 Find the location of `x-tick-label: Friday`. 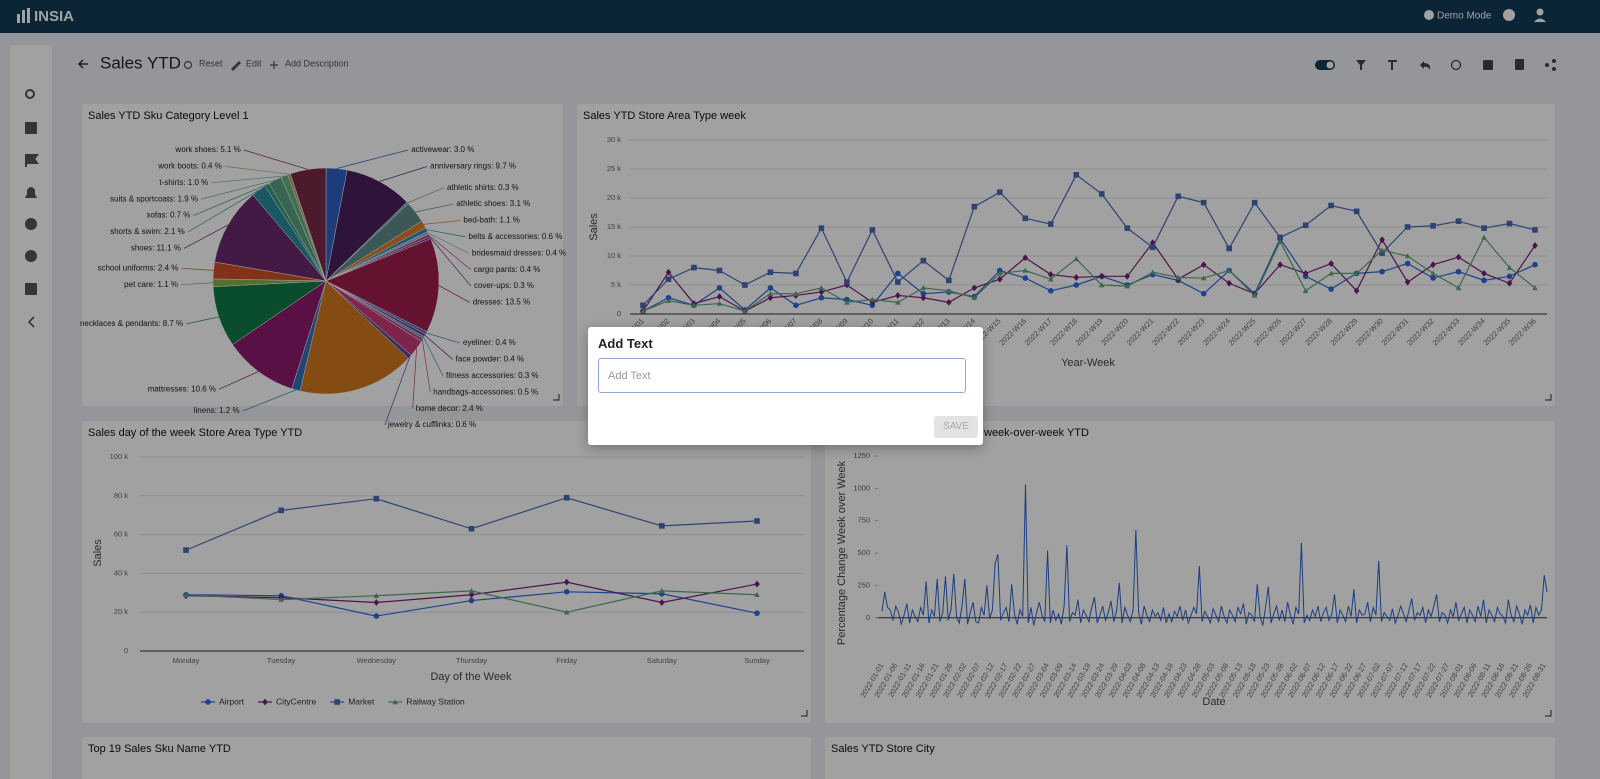

x-tick-label: Friday is located at coordinates (566, 660).